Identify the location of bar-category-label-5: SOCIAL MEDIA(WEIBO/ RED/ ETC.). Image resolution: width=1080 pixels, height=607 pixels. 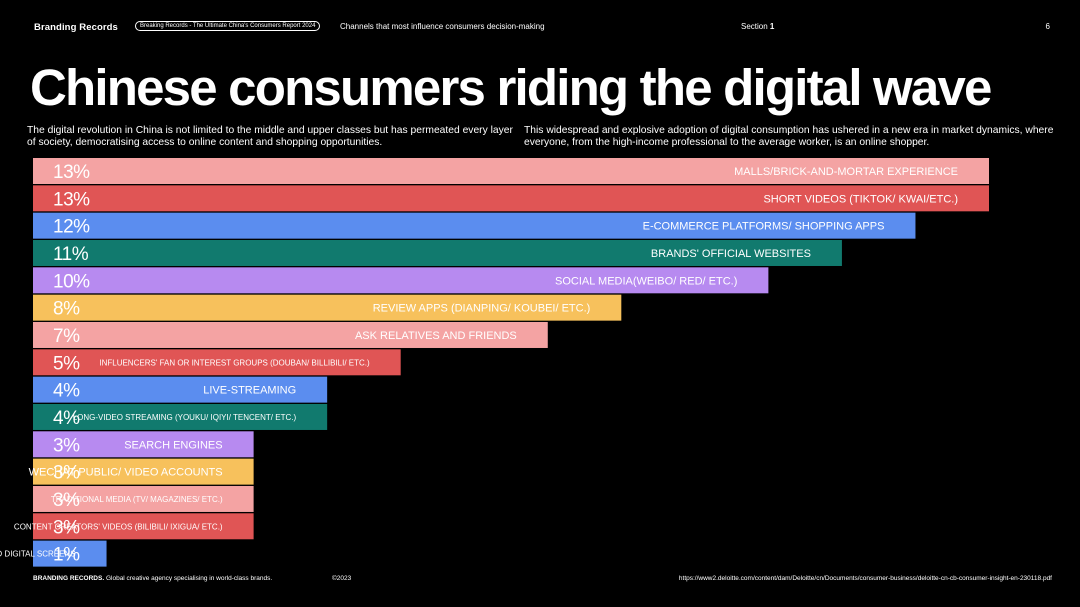
(646, 281).